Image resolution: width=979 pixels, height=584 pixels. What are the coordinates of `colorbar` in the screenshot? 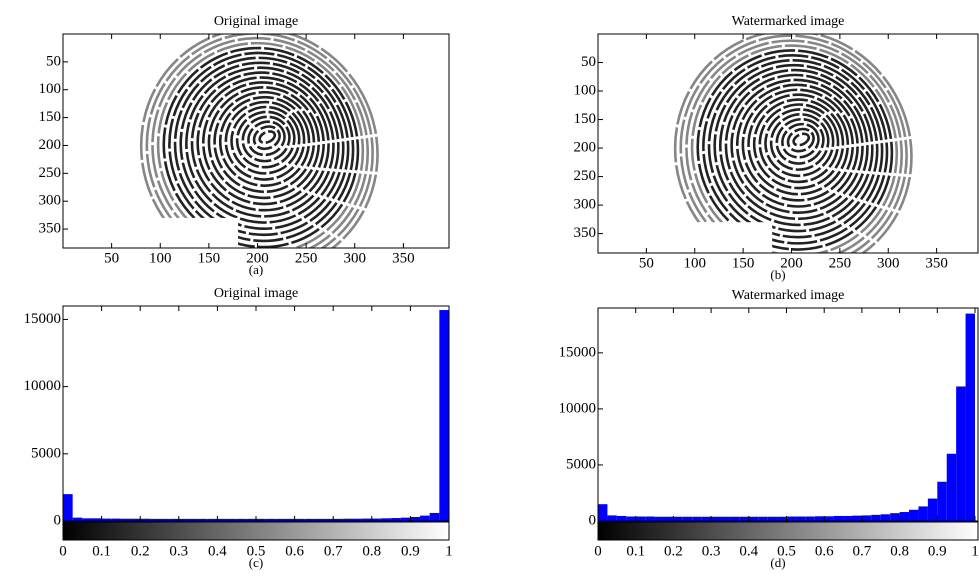 It's located at (788, 531).